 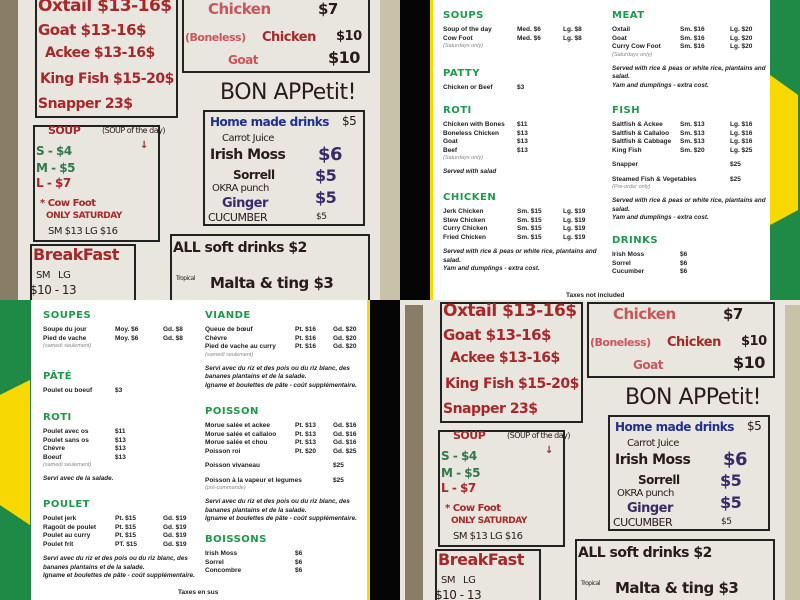 I want to click on menu-item: Poulet avec os $11, so click(x=123, y=432).